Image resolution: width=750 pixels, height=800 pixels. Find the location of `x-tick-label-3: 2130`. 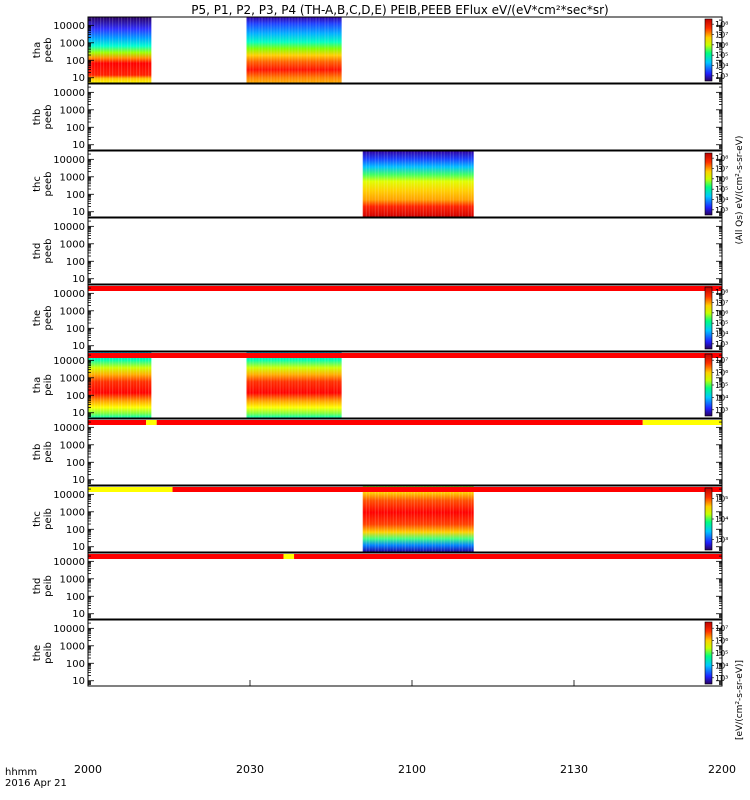

x-tick-label-3: 2130 is located at coordinates (574, 769).